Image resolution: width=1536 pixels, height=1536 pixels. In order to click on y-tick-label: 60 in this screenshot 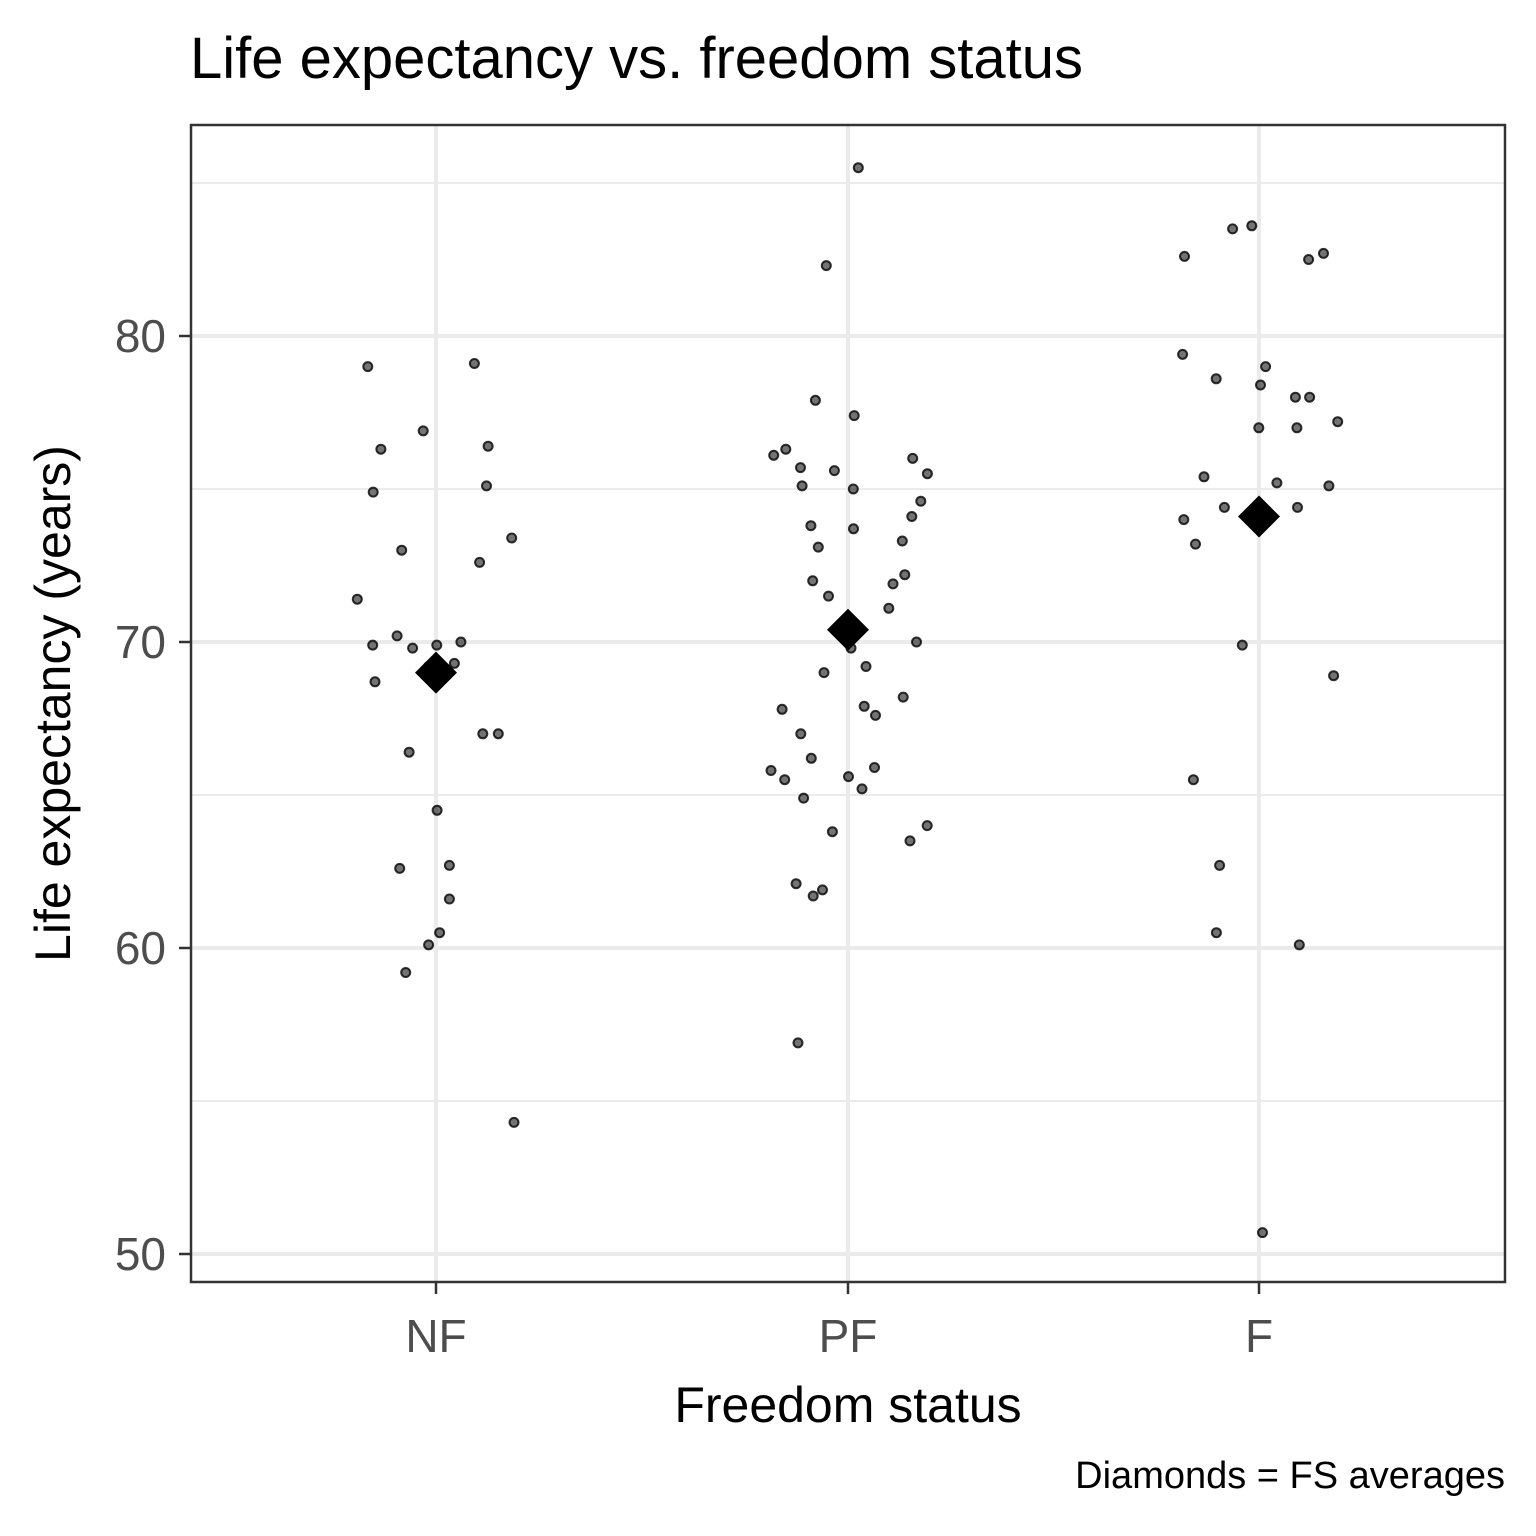, I will do `click(140, 948)`.